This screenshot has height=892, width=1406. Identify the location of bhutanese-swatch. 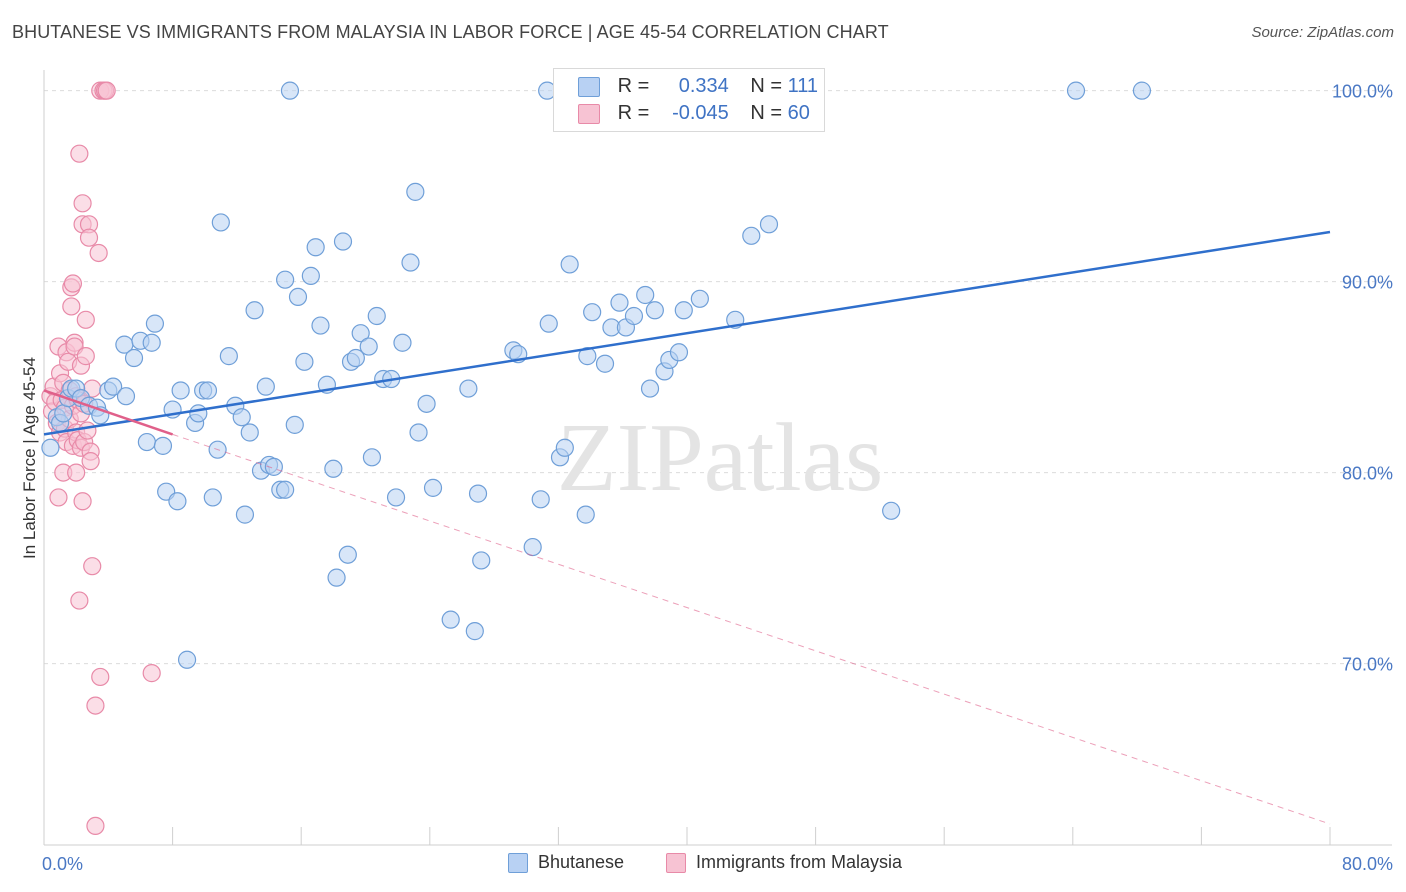
(589, 86).